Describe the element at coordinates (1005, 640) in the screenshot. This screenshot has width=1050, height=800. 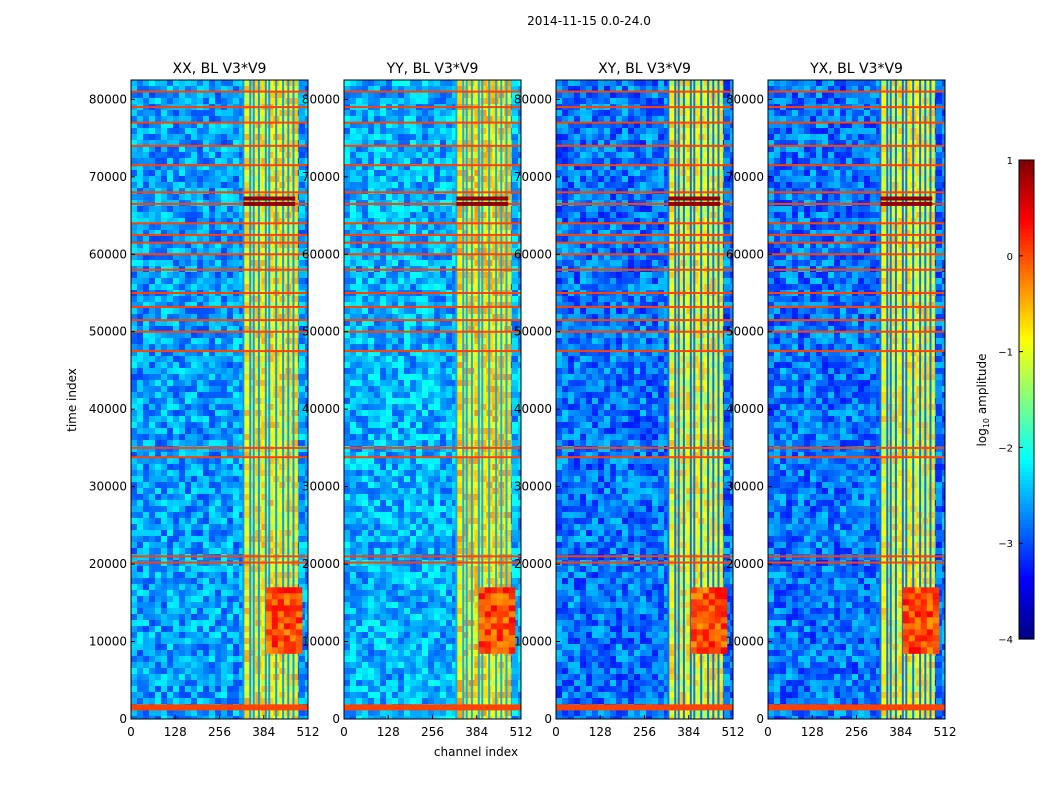
I see `colorbar-tick-label-5: −4` at that location.